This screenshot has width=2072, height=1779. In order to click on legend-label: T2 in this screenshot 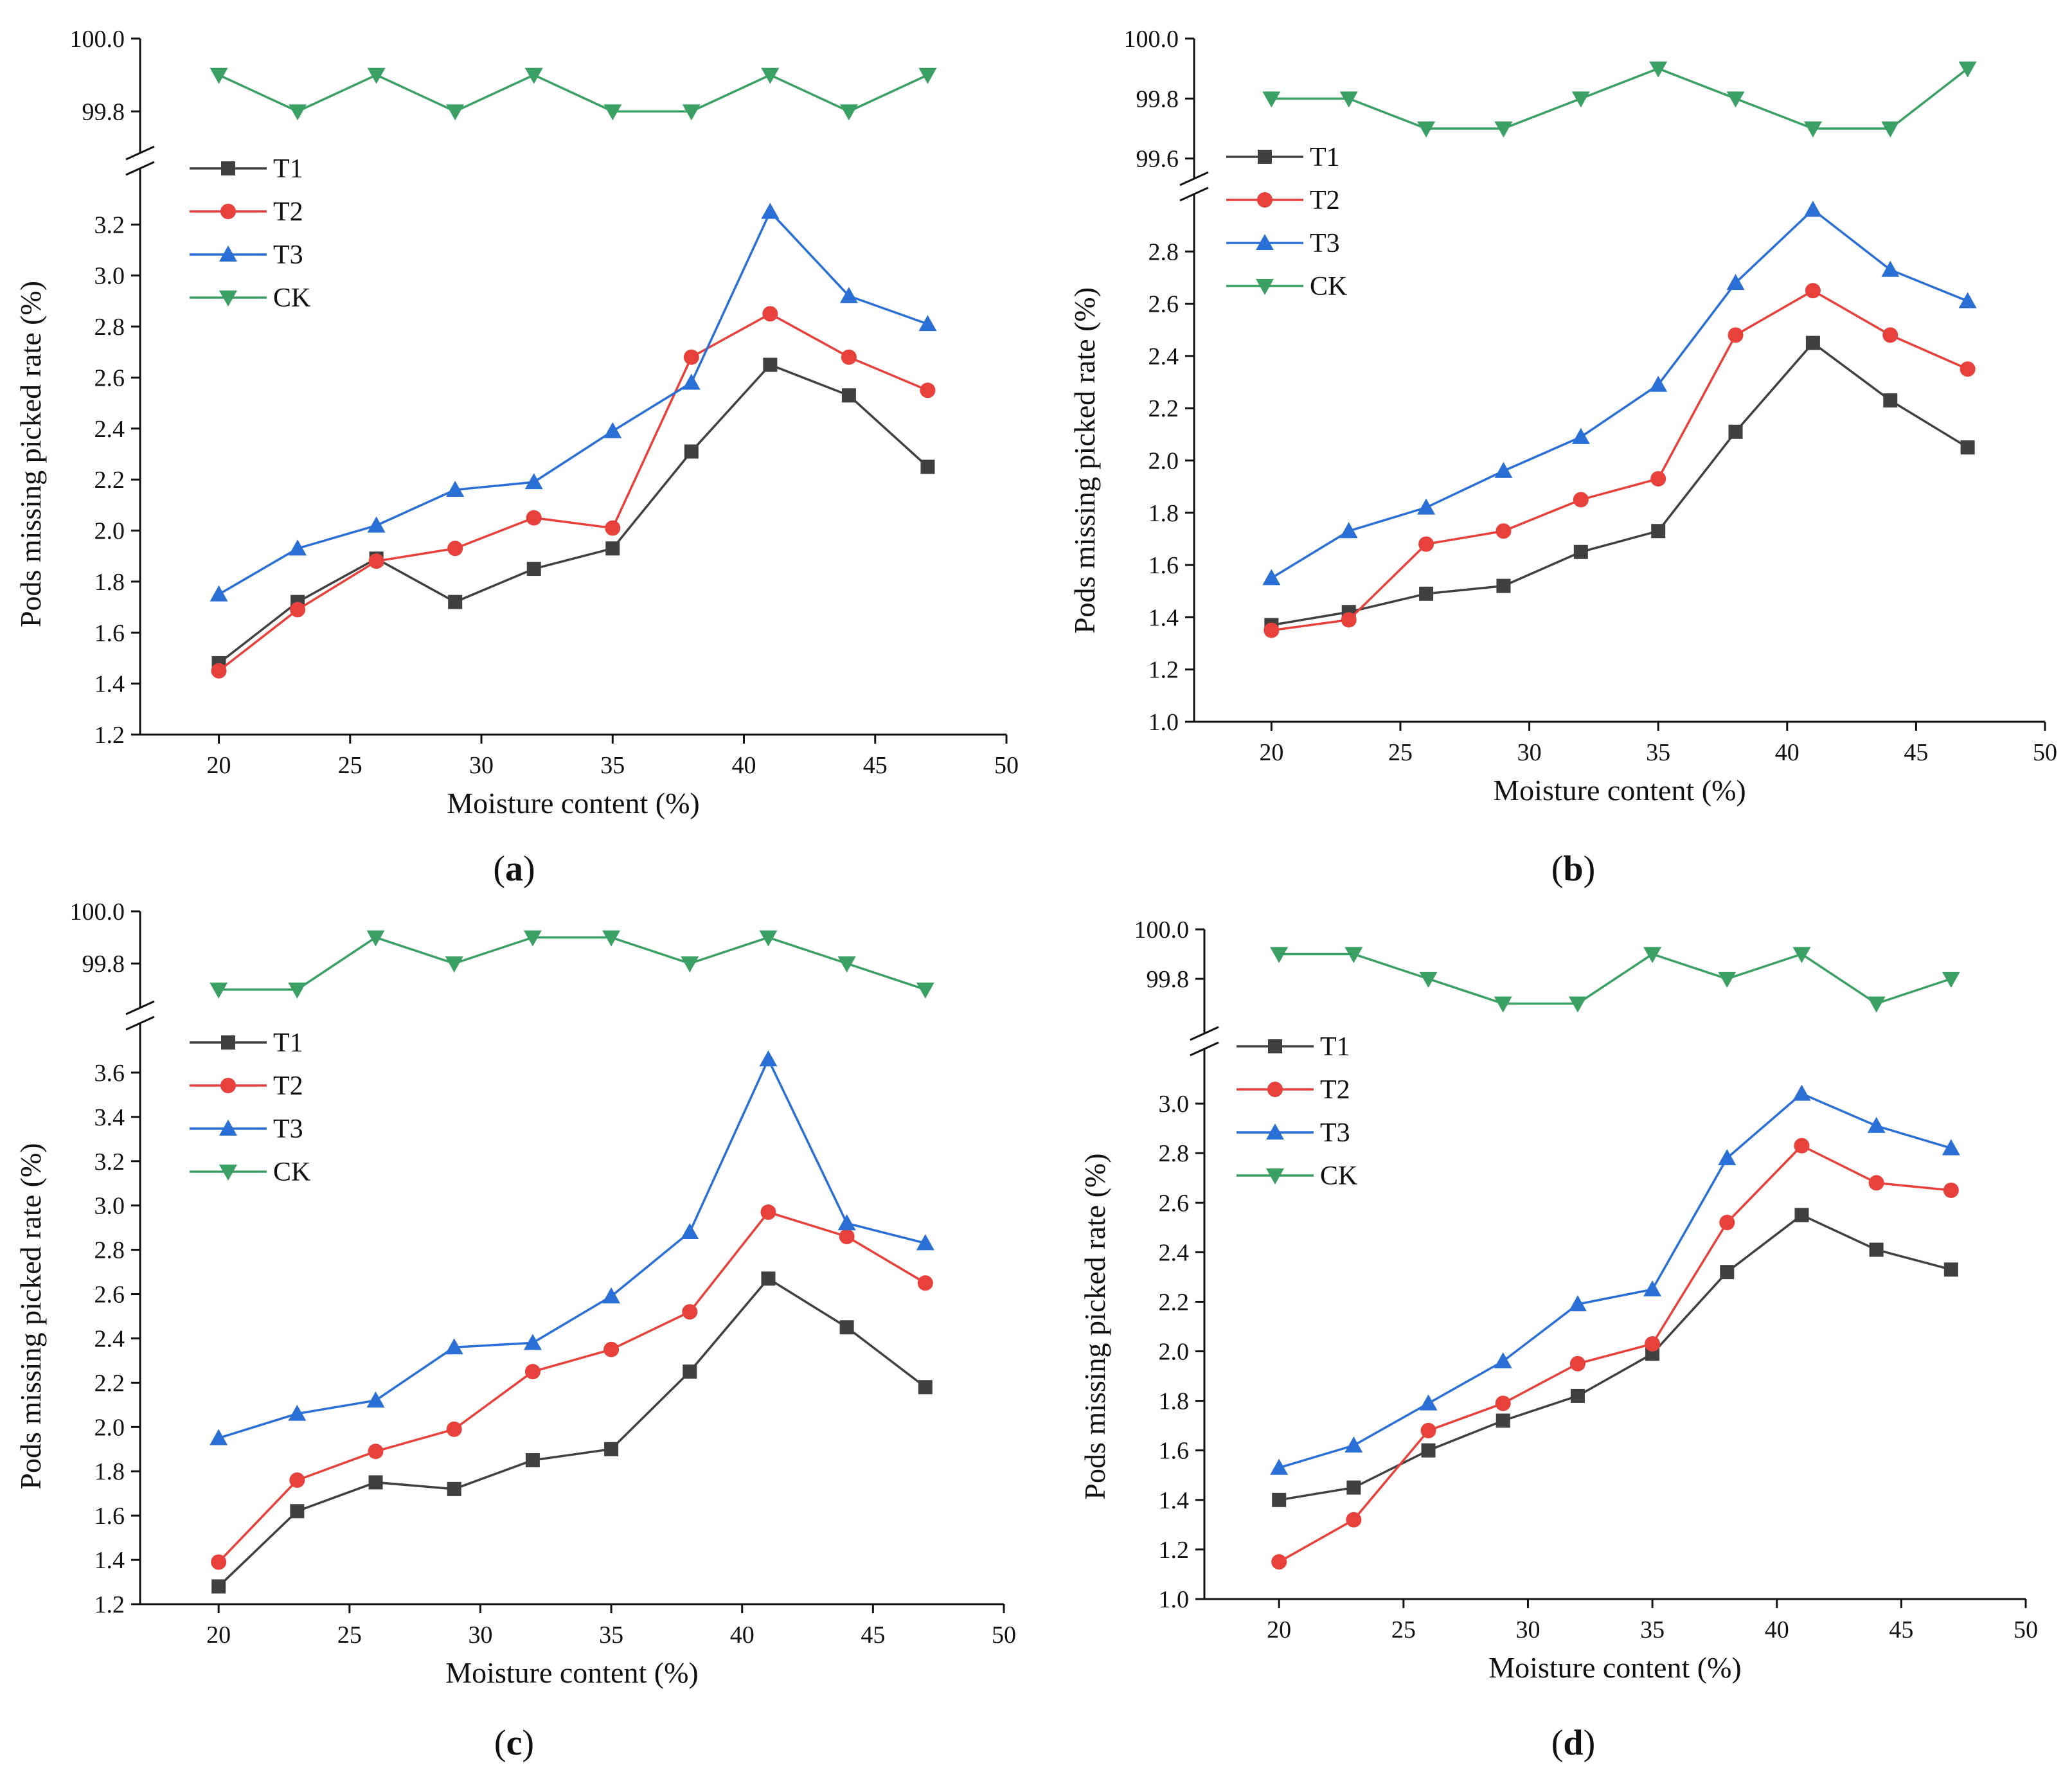, I will do `click(1335, 1090)`.